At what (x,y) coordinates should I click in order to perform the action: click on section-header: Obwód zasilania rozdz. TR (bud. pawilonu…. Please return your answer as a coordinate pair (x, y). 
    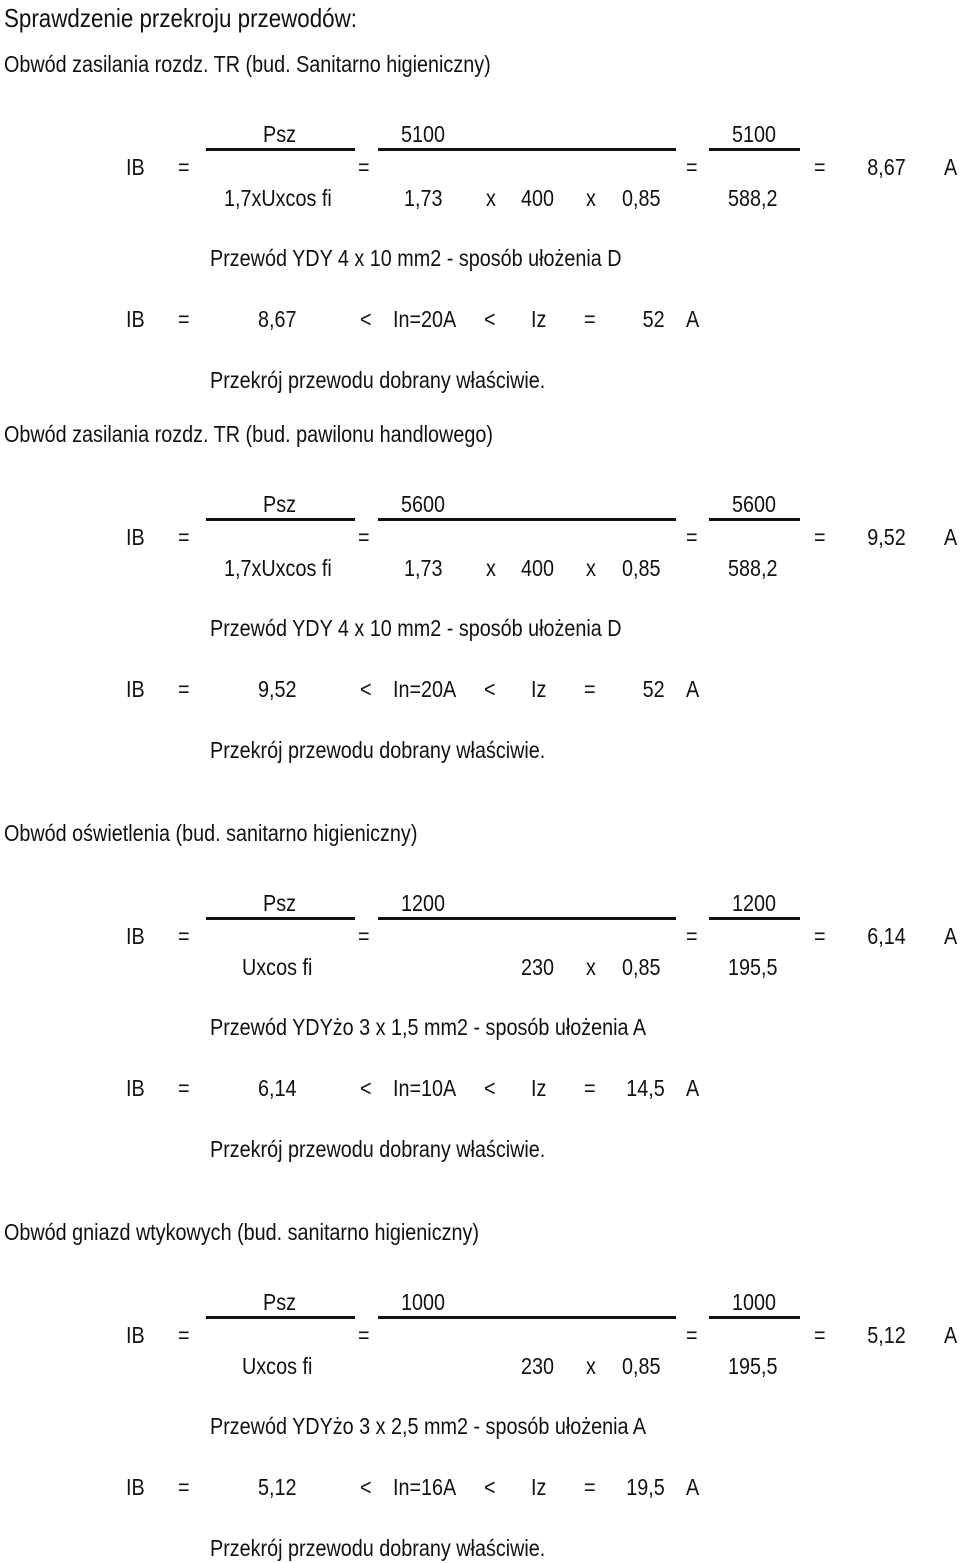
    Looking at the image, I should click on (248, 434).